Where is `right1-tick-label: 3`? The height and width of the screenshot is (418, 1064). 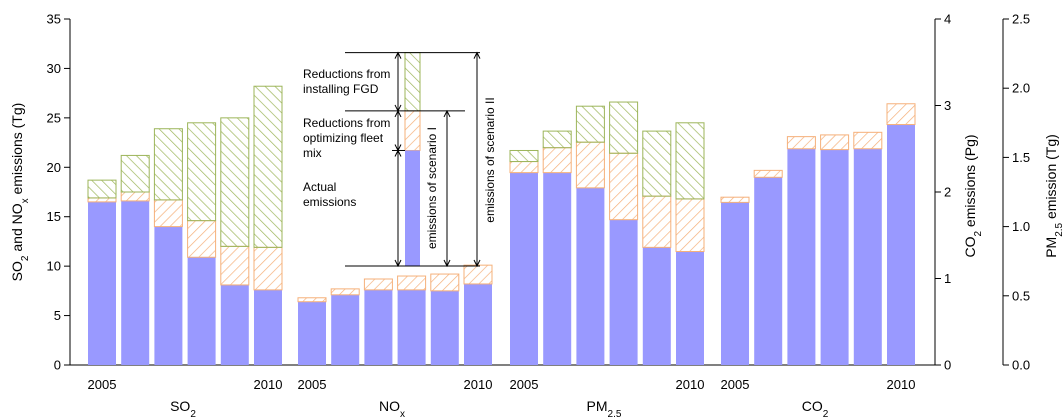
right1-tick-label: 3 is located at coordinates (947, 105).